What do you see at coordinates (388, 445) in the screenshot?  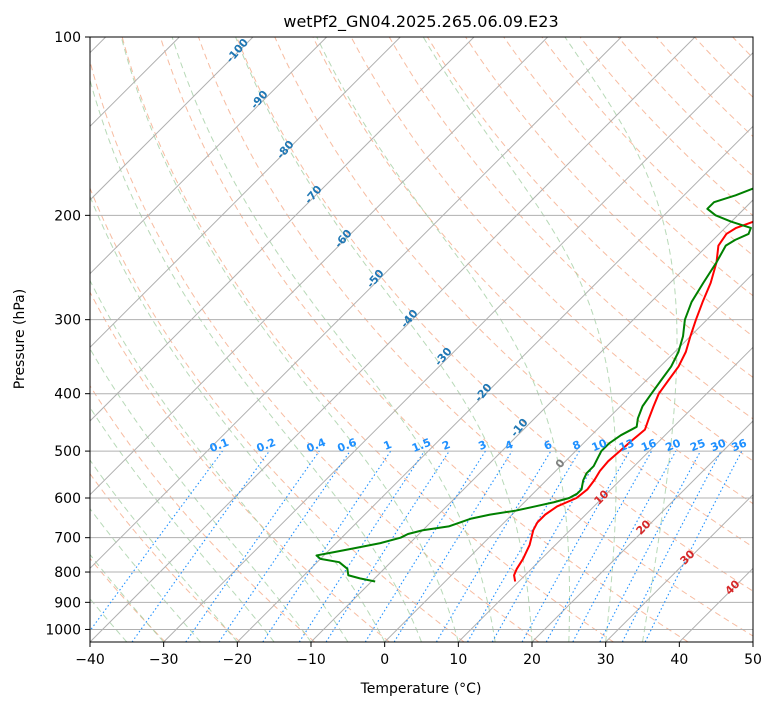 I see `mixing-ratio-label: 1` at bounding box center [388, 445].